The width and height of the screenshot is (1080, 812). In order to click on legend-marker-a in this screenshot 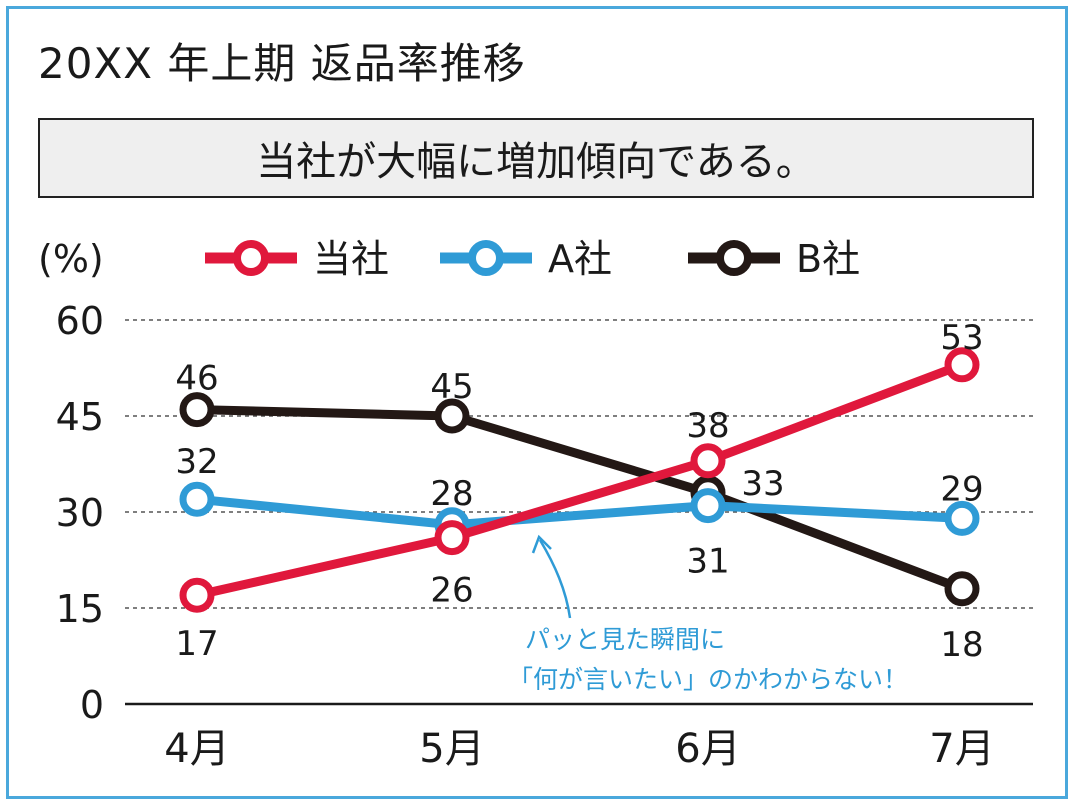, I will do `click(486, 258)`.